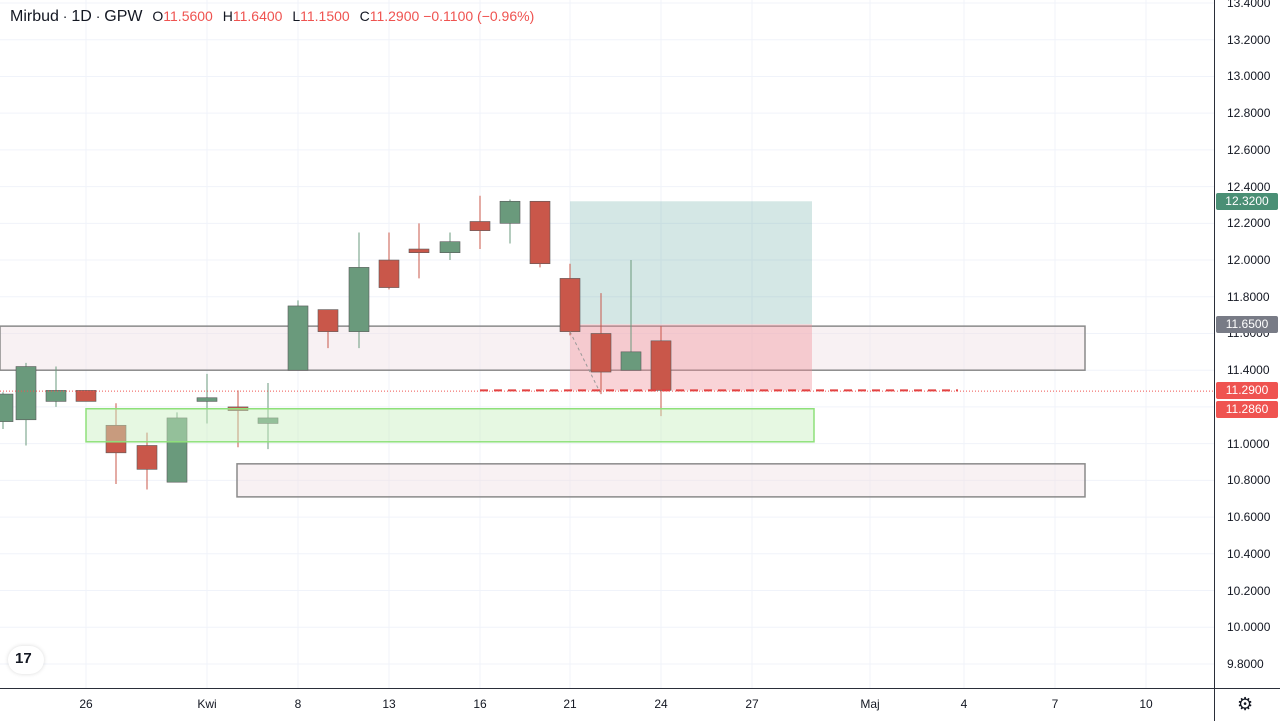 The height and width of the screenshot is (721, 1280). What do you see at coordinates (1146, 704) in the screenshot?
I see `time-tick-label: 10` at bounding box center [1146, 704].